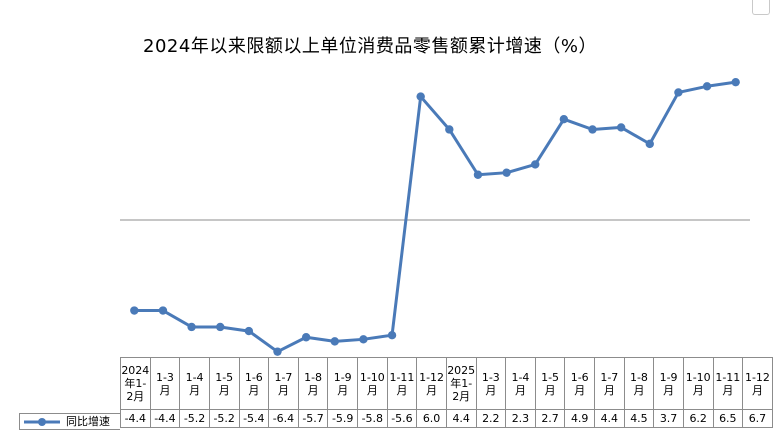 This screenshot has width=781, height=440. What do you see at coordinates (254, 418) in the screenshot?
I see `data-value-label: -5.4` at bounding box center [254, 418].